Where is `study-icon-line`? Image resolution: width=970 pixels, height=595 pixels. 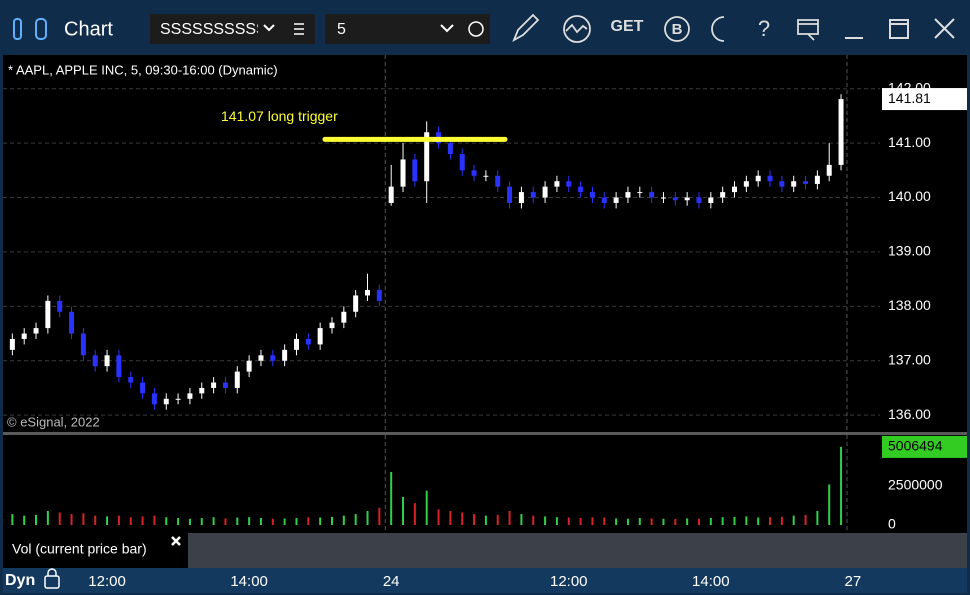
study-icon-line is located at coordinates (576, 28).